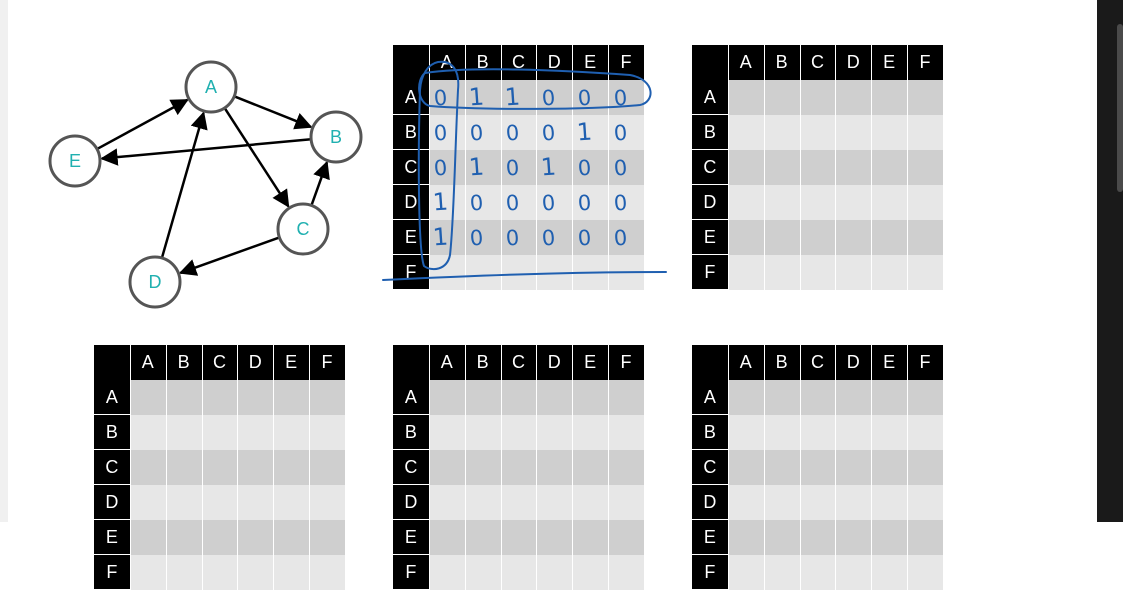 The width and height of the screenshot is (1123, 590). Describe the element at coordinates (336, 137) in the screenshot. I see `node-label: B` at that location.